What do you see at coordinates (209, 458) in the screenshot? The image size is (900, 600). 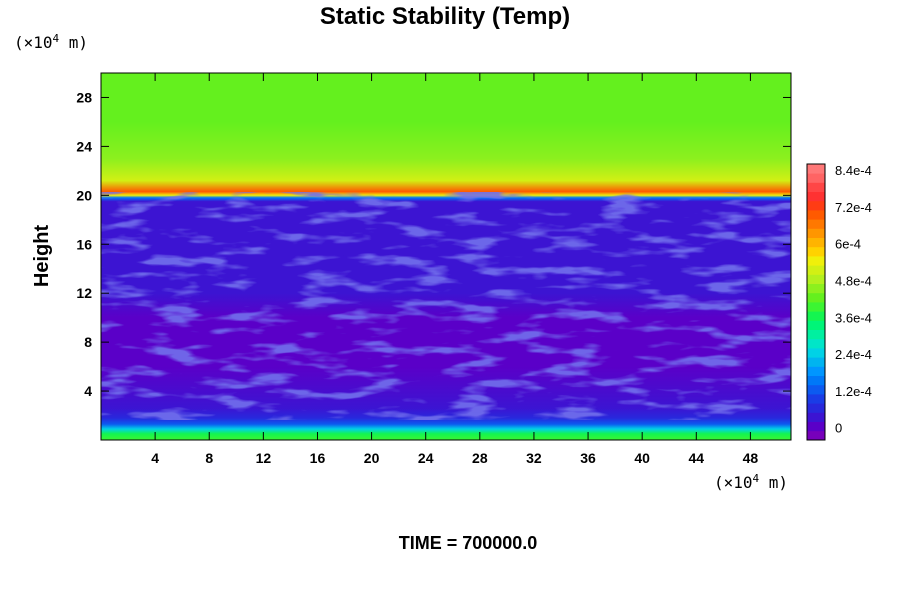 I see `x-tick-label: 8` at bounding box center [209, 458].